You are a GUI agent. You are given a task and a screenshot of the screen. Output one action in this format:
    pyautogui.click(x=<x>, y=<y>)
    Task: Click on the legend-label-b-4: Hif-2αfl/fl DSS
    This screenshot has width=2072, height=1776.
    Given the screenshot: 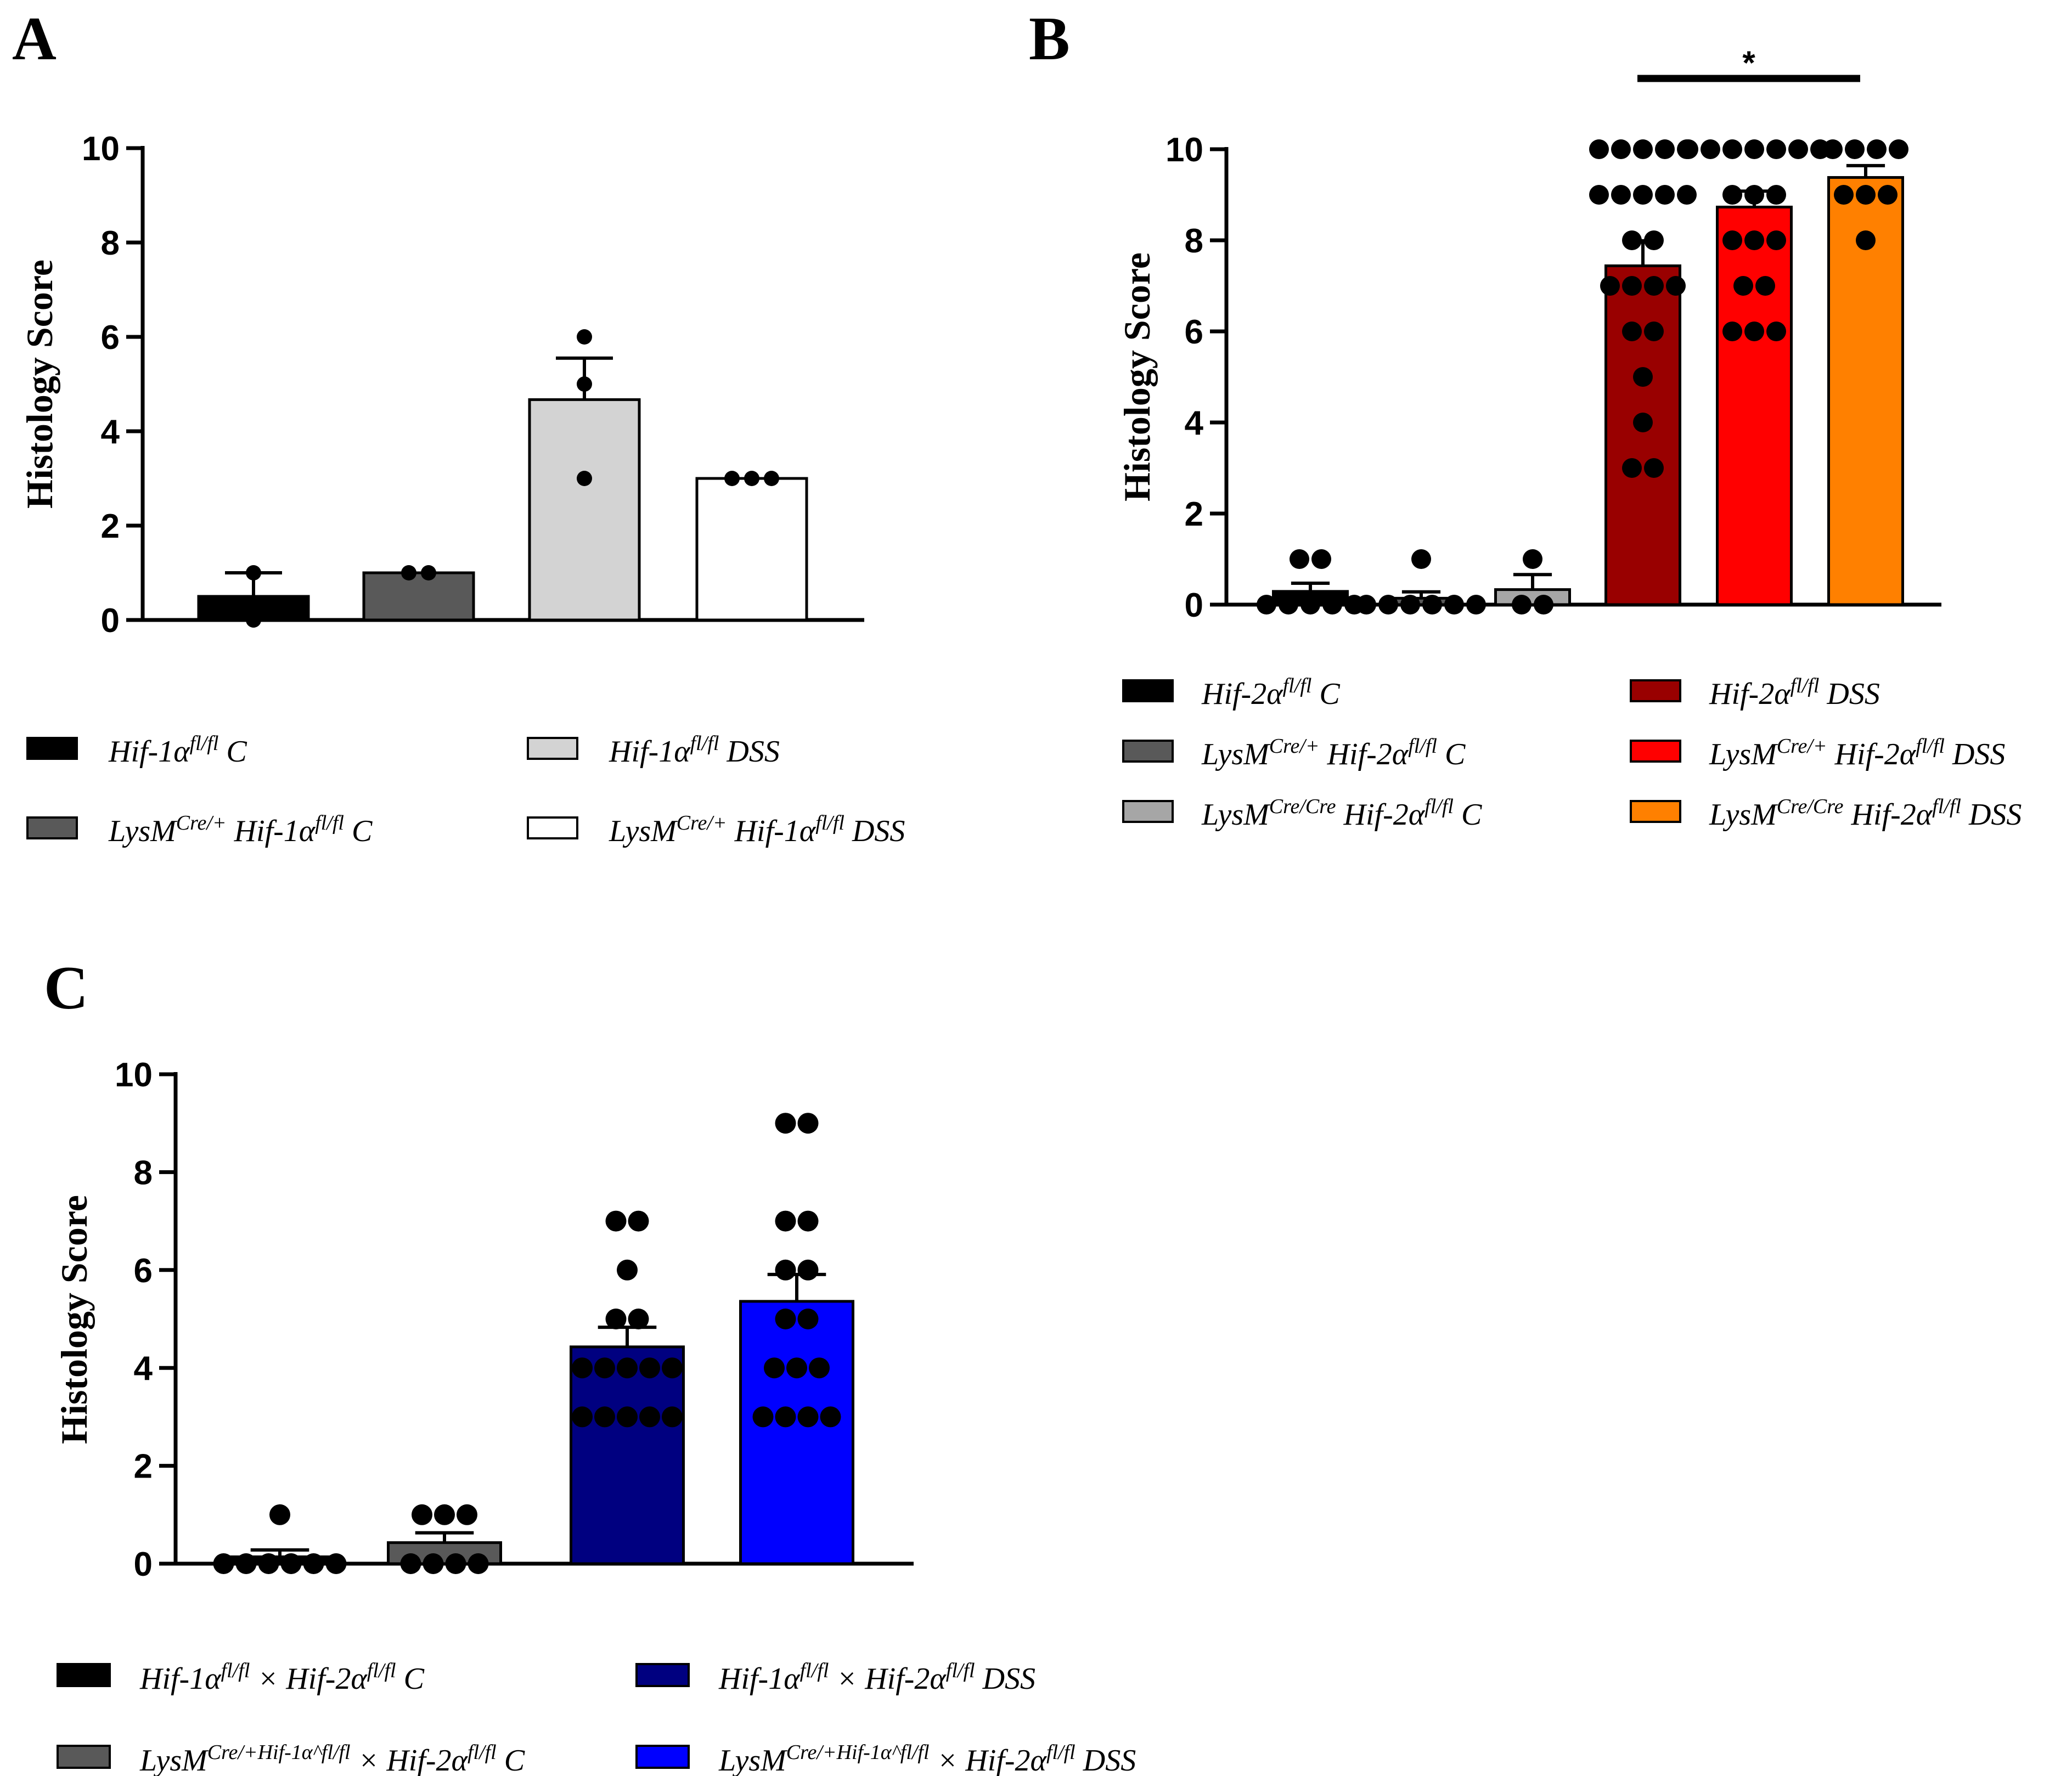 What is the action you would take?
    pyautogui.click(x=1794, y=692)
    